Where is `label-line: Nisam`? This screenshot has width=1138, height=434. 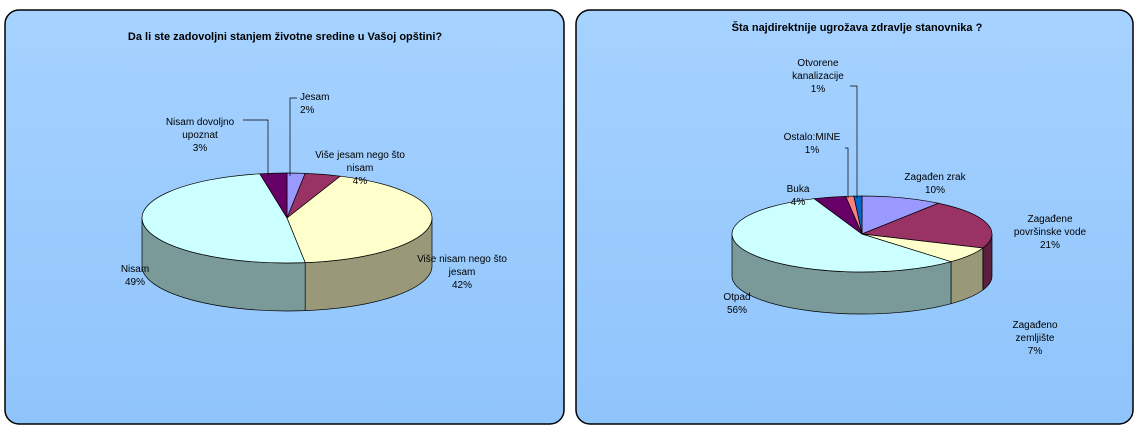 label-line: Nisam is located at coordinates (135, 269).